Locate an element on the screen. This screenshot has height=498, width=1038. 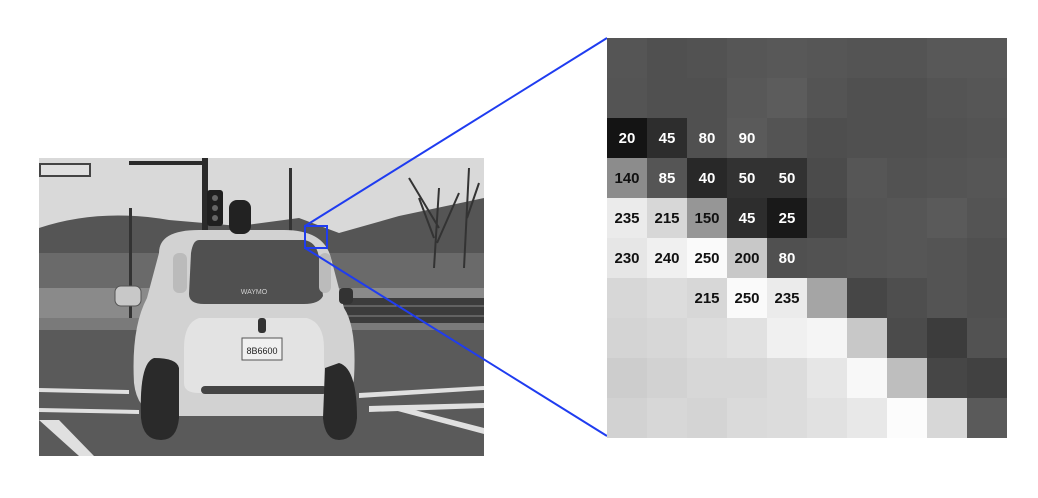
brand-text: WAYMO is located at coordinates (254, 292).